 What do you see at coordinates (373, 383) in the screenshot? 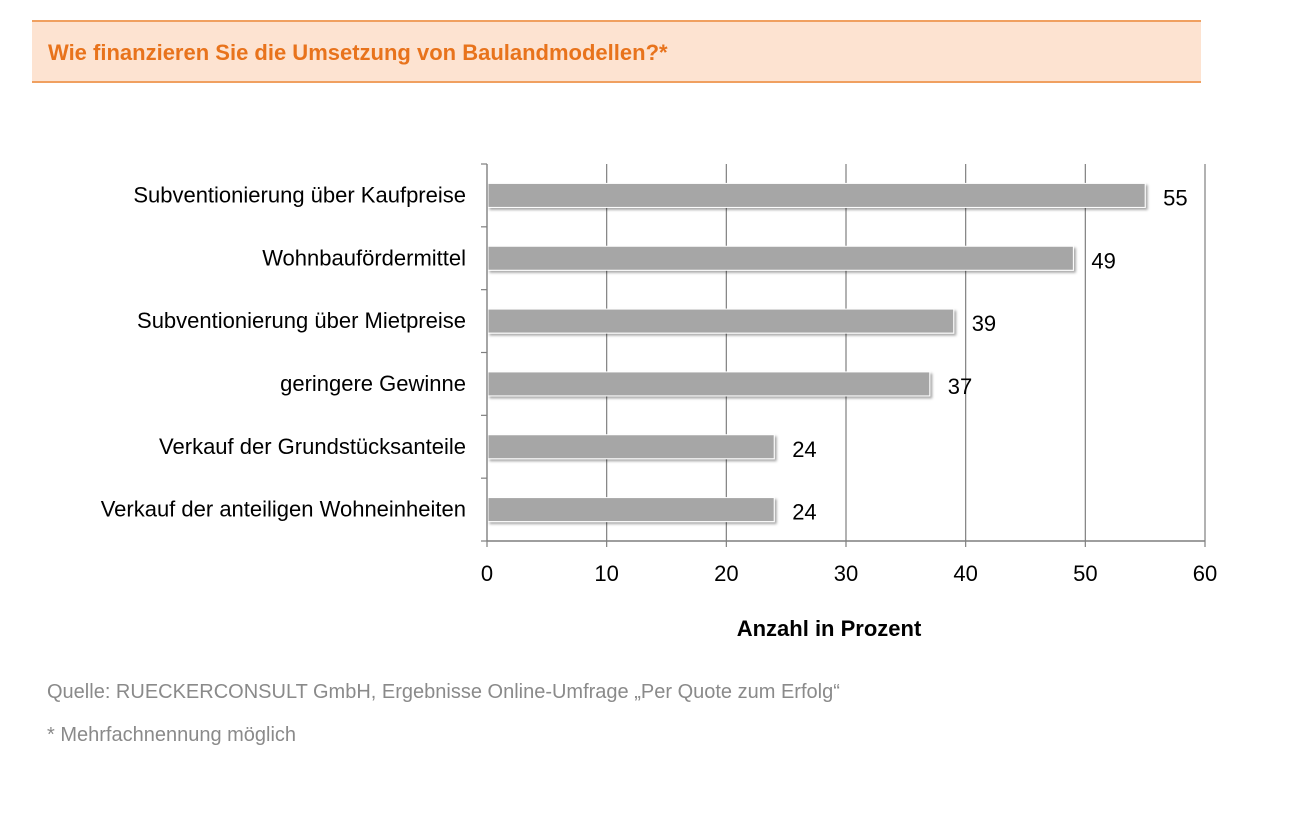
I see `category-label: geringere Gewinne` at bounding box center [373, 383].